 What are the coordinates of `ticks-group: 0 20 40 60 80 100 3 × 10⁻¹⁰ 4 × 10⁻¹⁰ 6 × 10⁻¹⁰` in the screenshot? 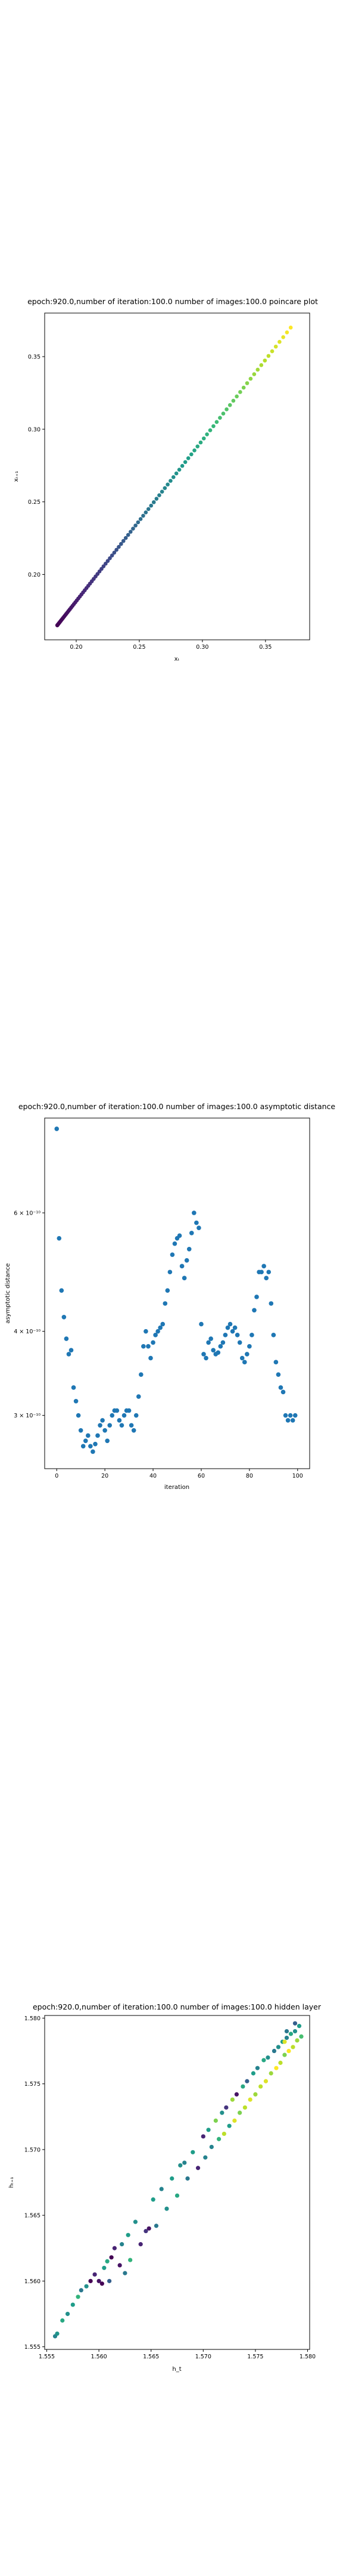 It's located at (159, 1345).